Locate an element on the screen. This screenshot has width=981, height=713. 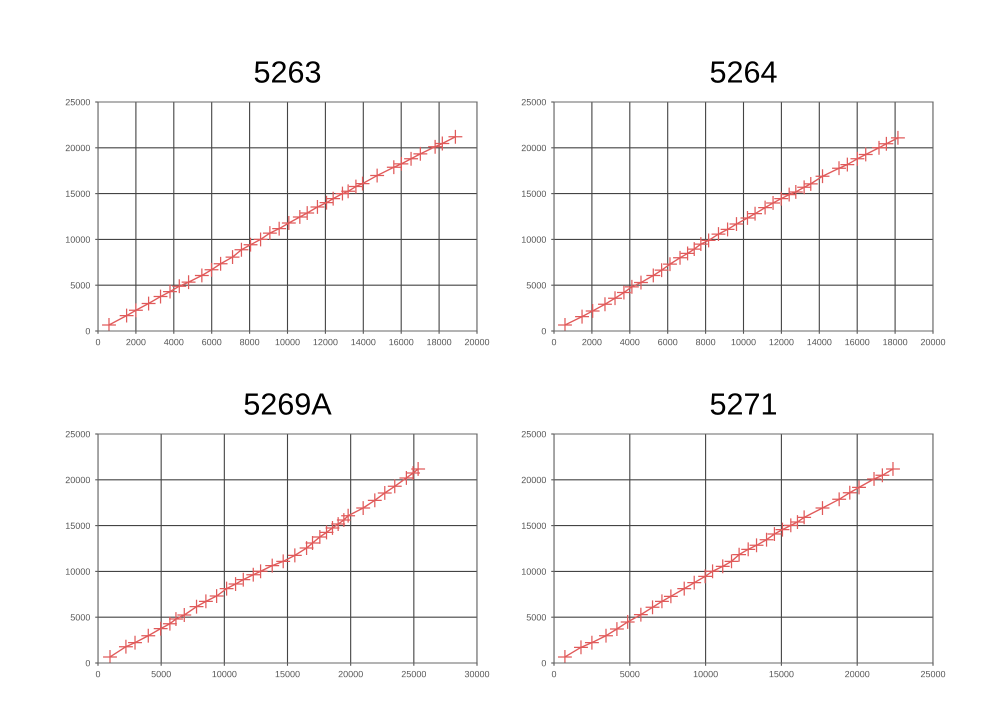
chart-title: 5271 is located at coordinates (743, 404).